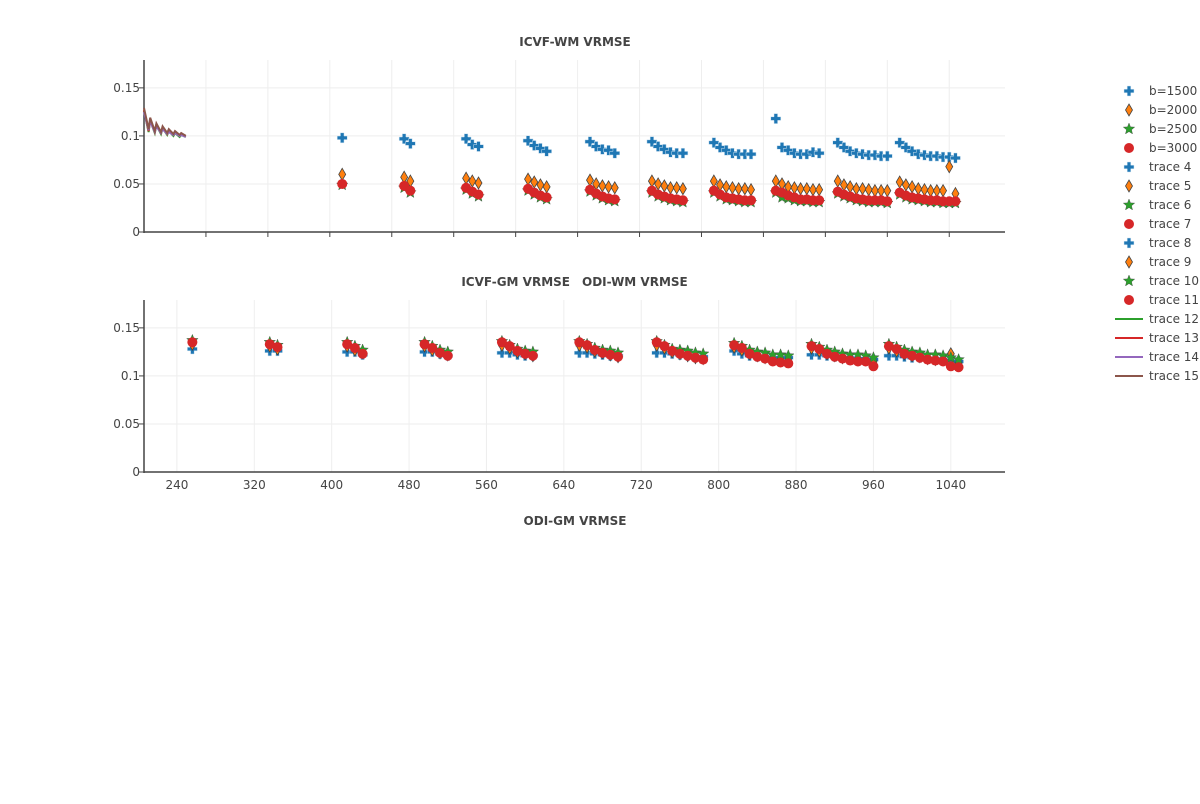  Describe the element at coordinates (1160, 148) in the screenshot. I see `legend-item: b=3000` at that location.